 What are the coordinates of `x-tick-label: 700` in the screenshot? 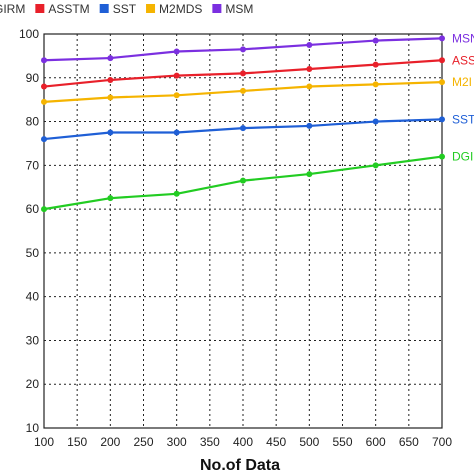 It's located at (442, 442).